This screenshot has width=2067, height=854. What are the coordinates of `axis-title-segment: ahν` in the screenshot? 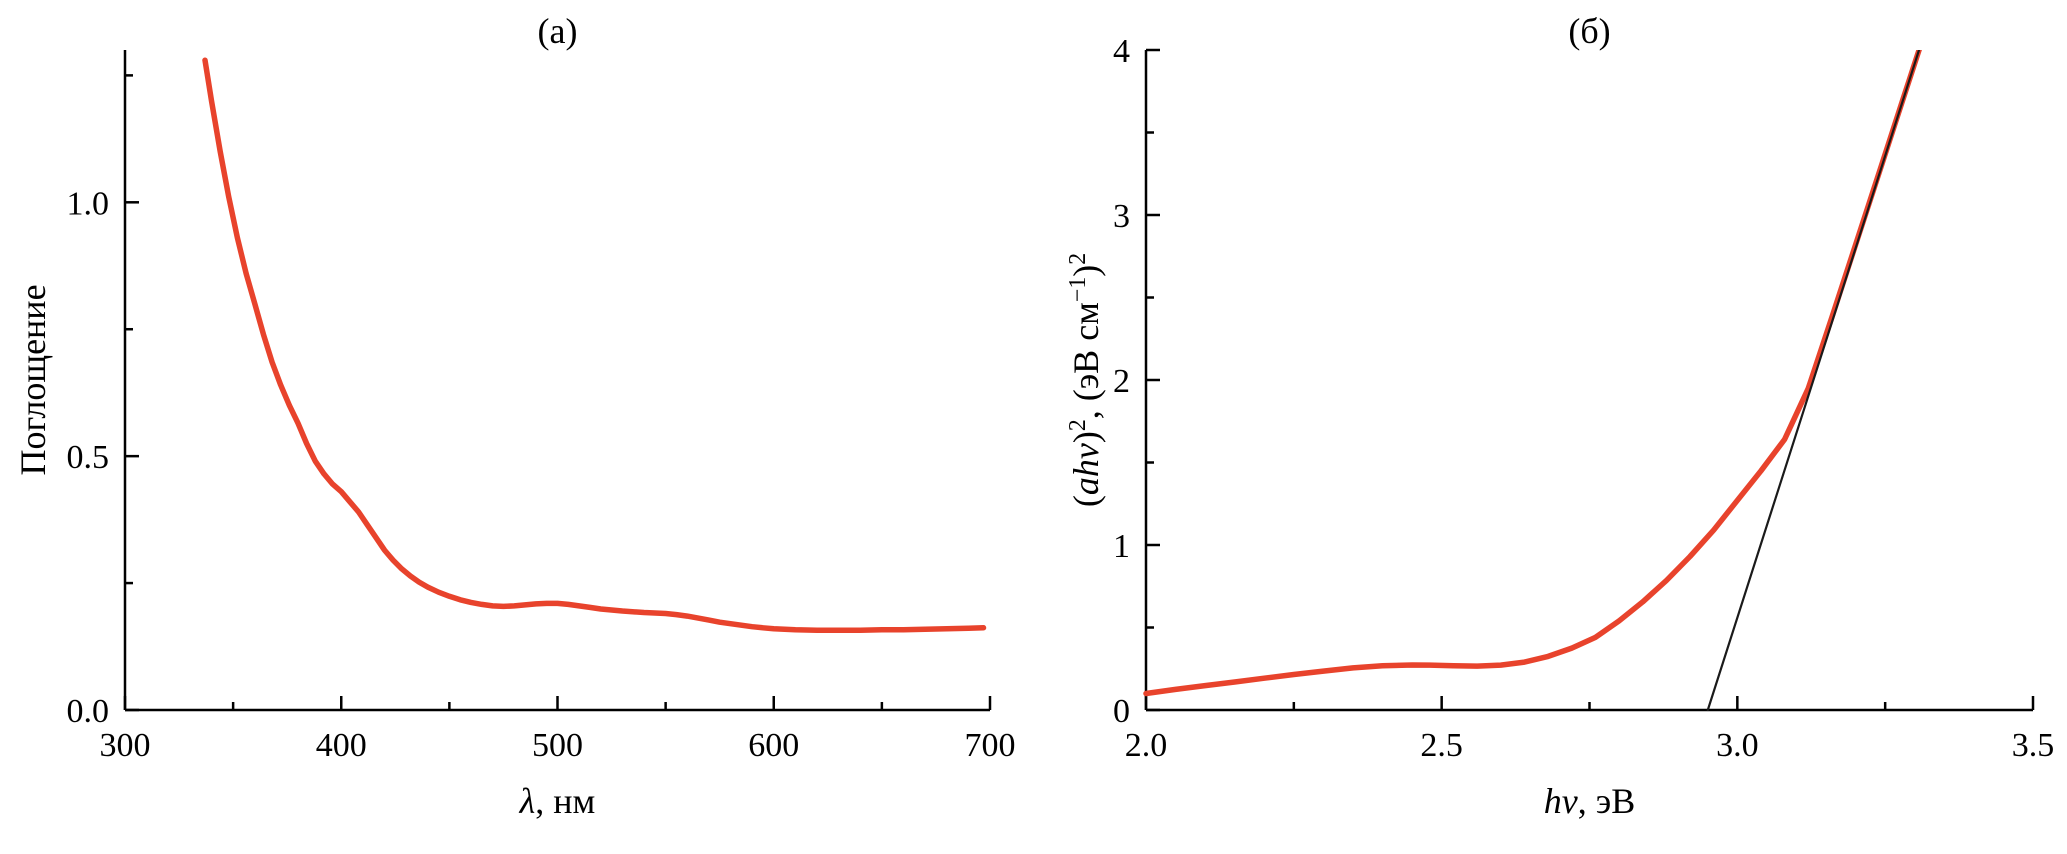 It's located at (1086, 469).